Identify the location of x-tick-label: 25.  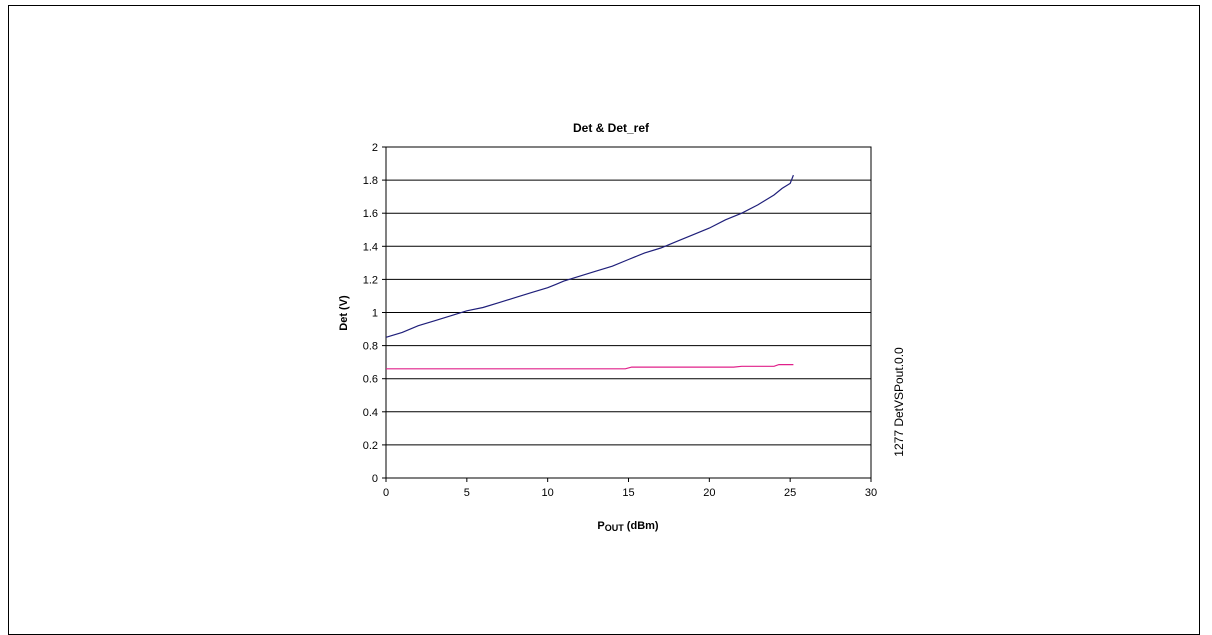
(790, 493).